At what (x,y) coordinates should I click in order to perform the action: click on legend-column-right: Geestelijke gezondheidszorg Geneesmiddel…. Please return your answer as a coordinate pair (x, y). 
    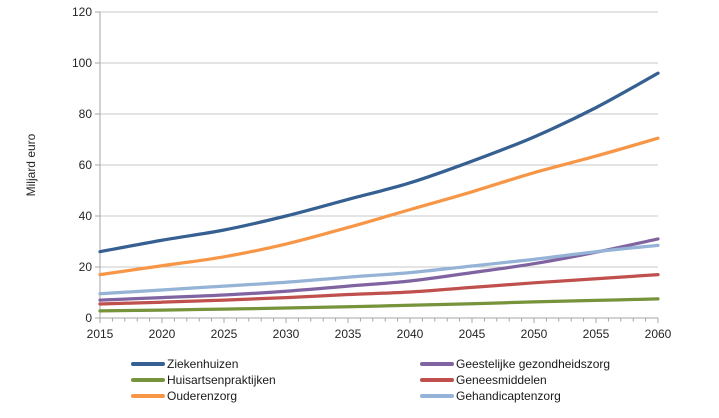
    Looking at the image, I should click on (515, 380).